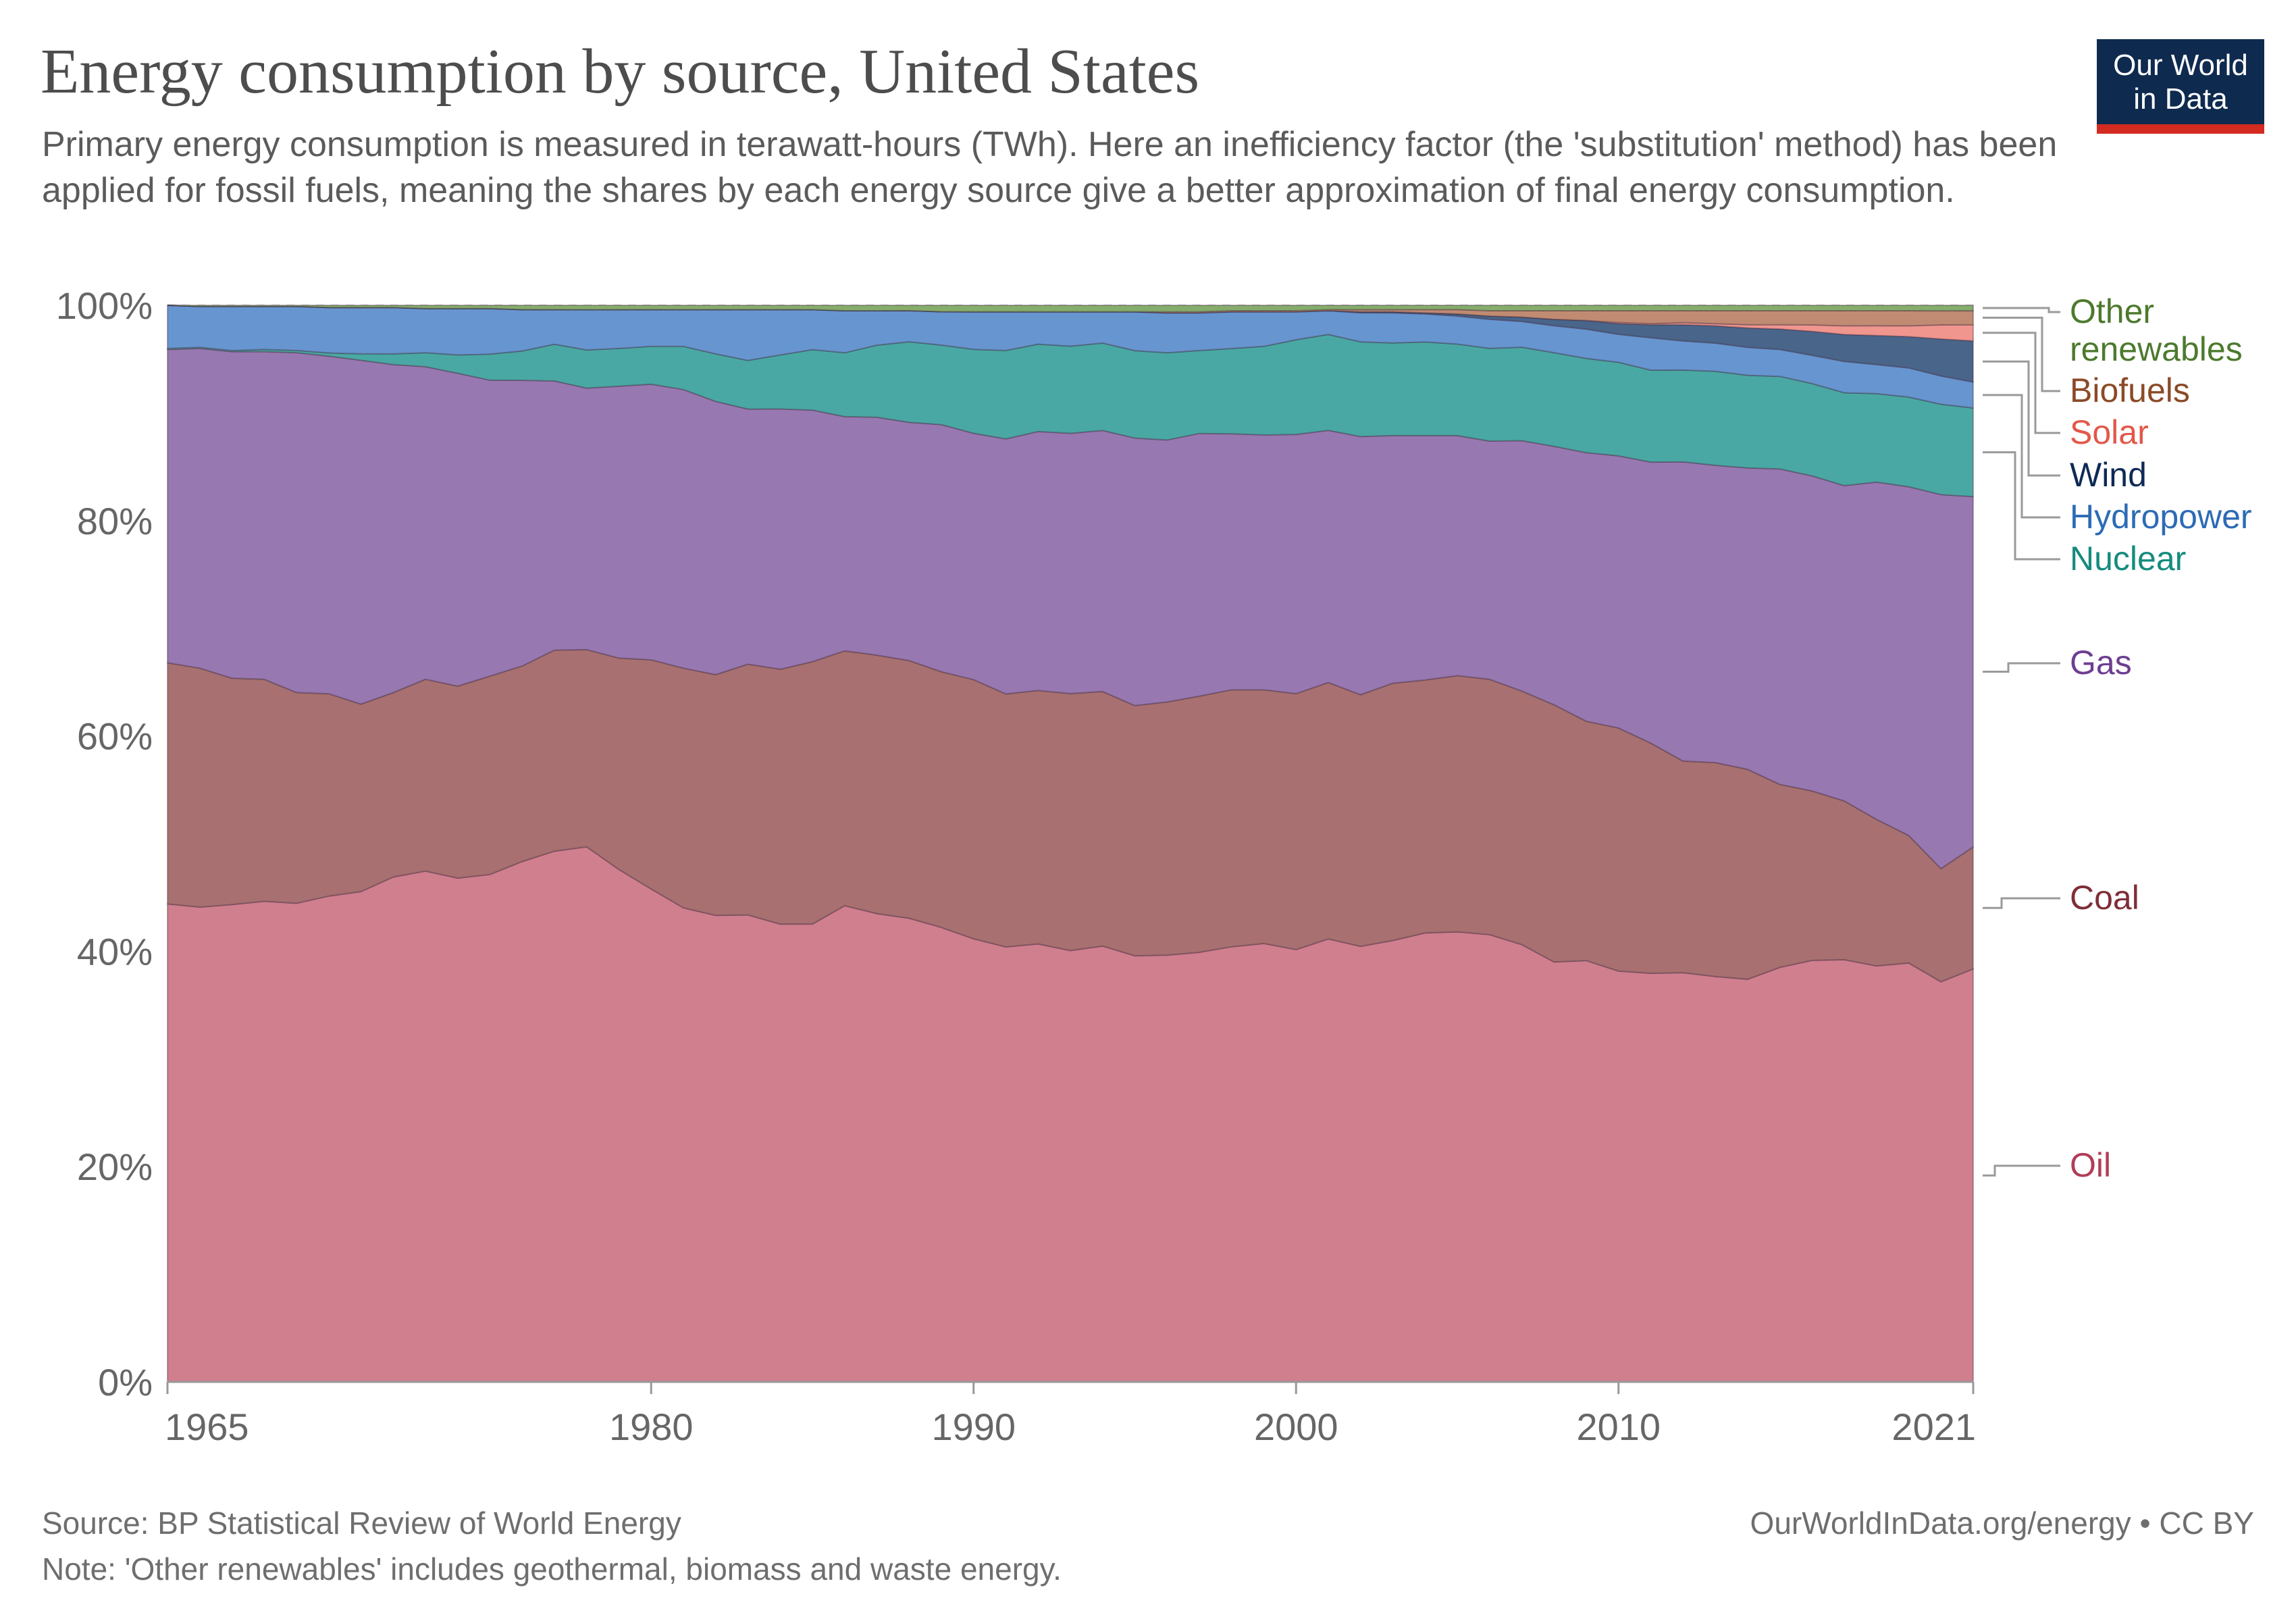 Image resolution: width=2296 pixels, height=1621 pixels. What do you see at coordinates (126, 1382) in the screenshot?
I see `y-tick-label: 0%` at bounding box center [126, 1382].